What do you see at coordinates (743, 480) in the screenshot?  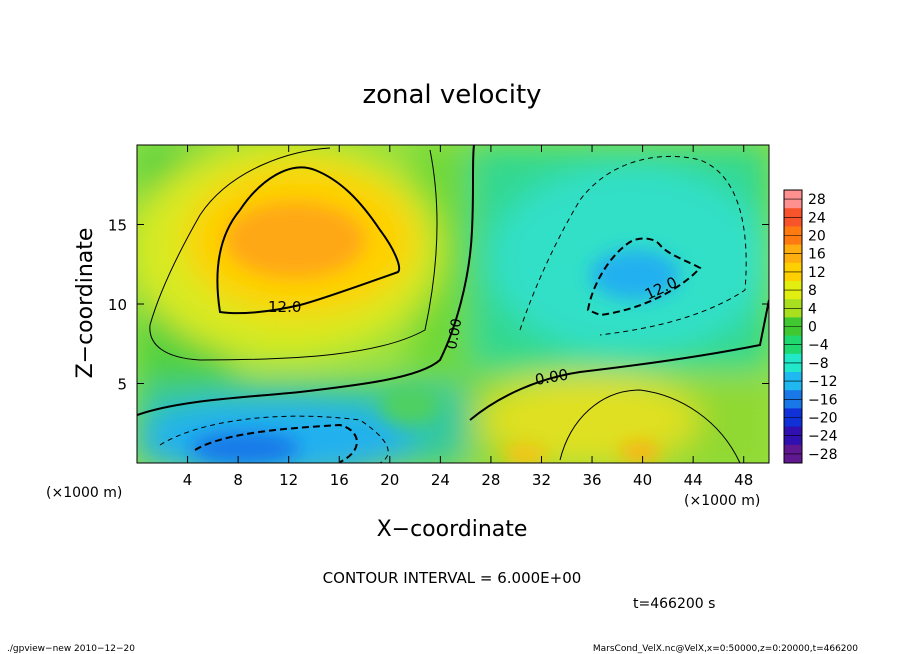 I see `x-tick-label: 48` at bounding box center [743, 480].